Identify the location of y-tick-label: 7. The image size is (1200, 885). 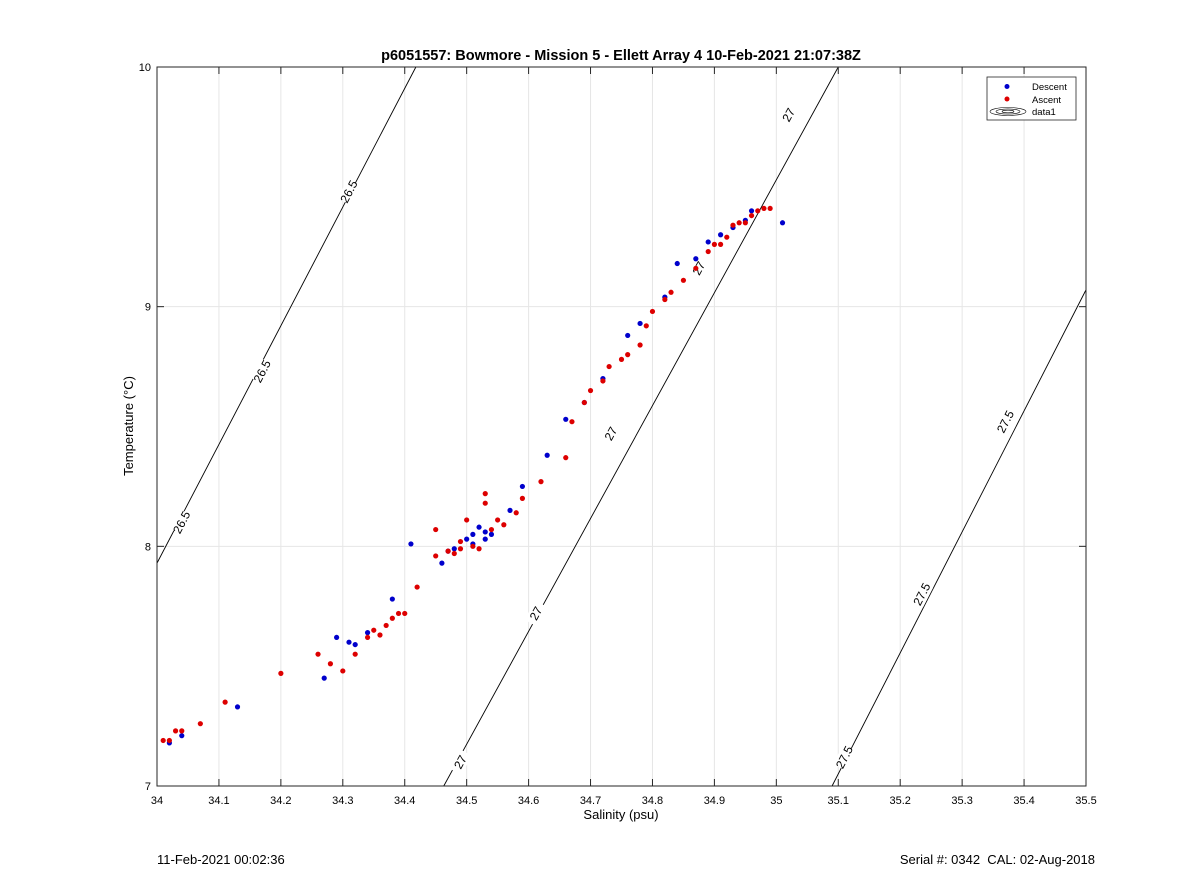
(148, 787).